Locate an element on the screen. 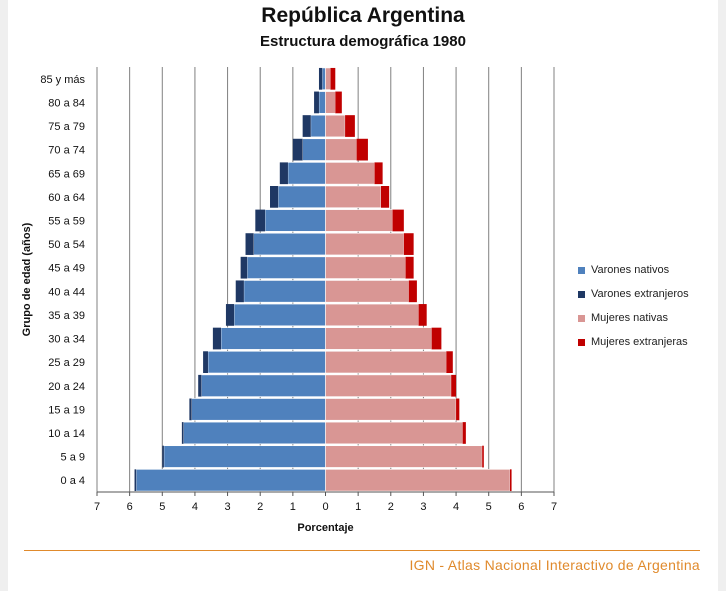  y-tick-label: 0 a 4 is located at coordinates (73, 481).